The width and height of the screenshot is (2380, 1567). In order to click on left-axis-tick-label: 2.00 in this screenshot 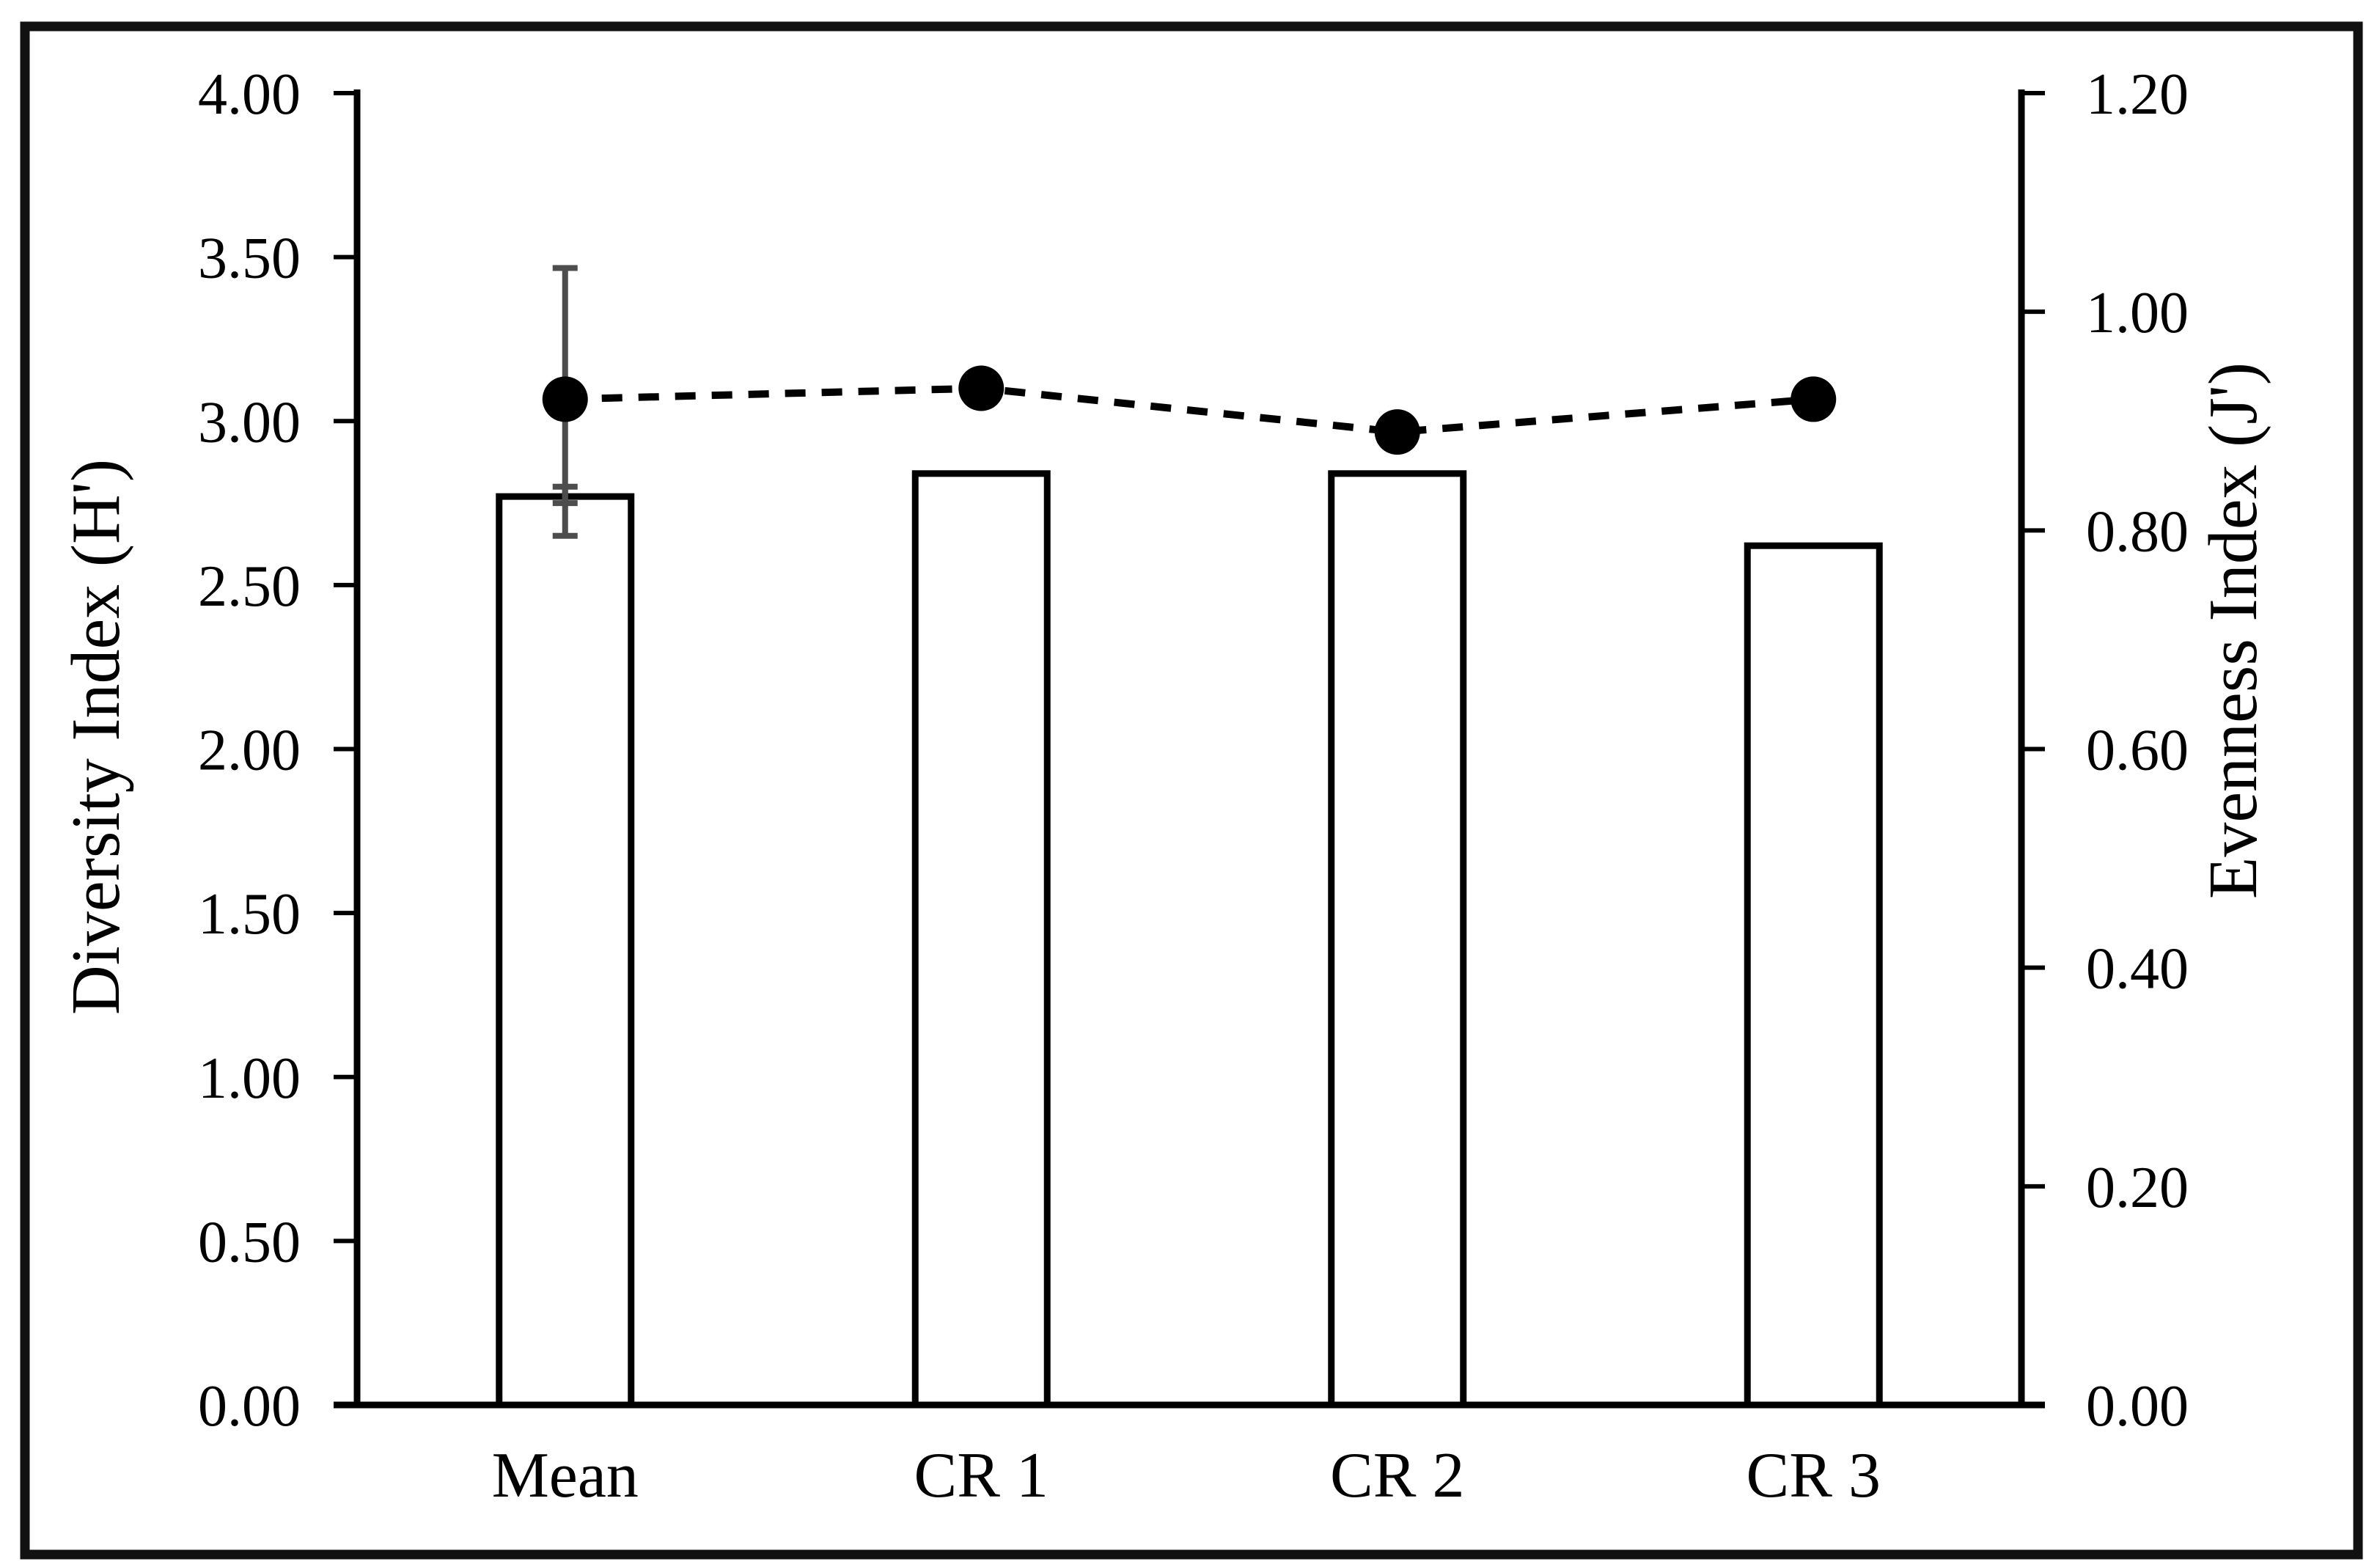, I will do `click(250, 751)`.